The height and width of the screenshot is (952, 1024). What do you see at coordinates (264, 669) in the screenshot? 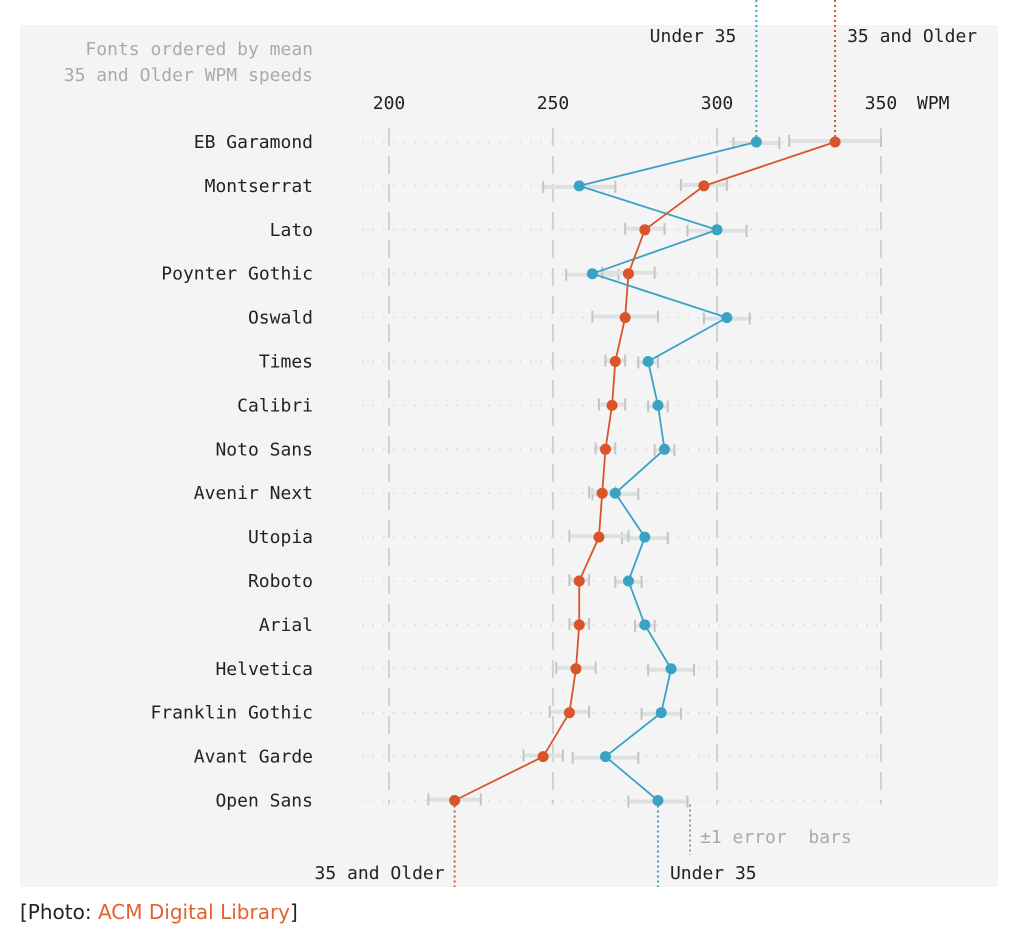
I see `category-label: Helvetica` at bounding box center [264, 669].